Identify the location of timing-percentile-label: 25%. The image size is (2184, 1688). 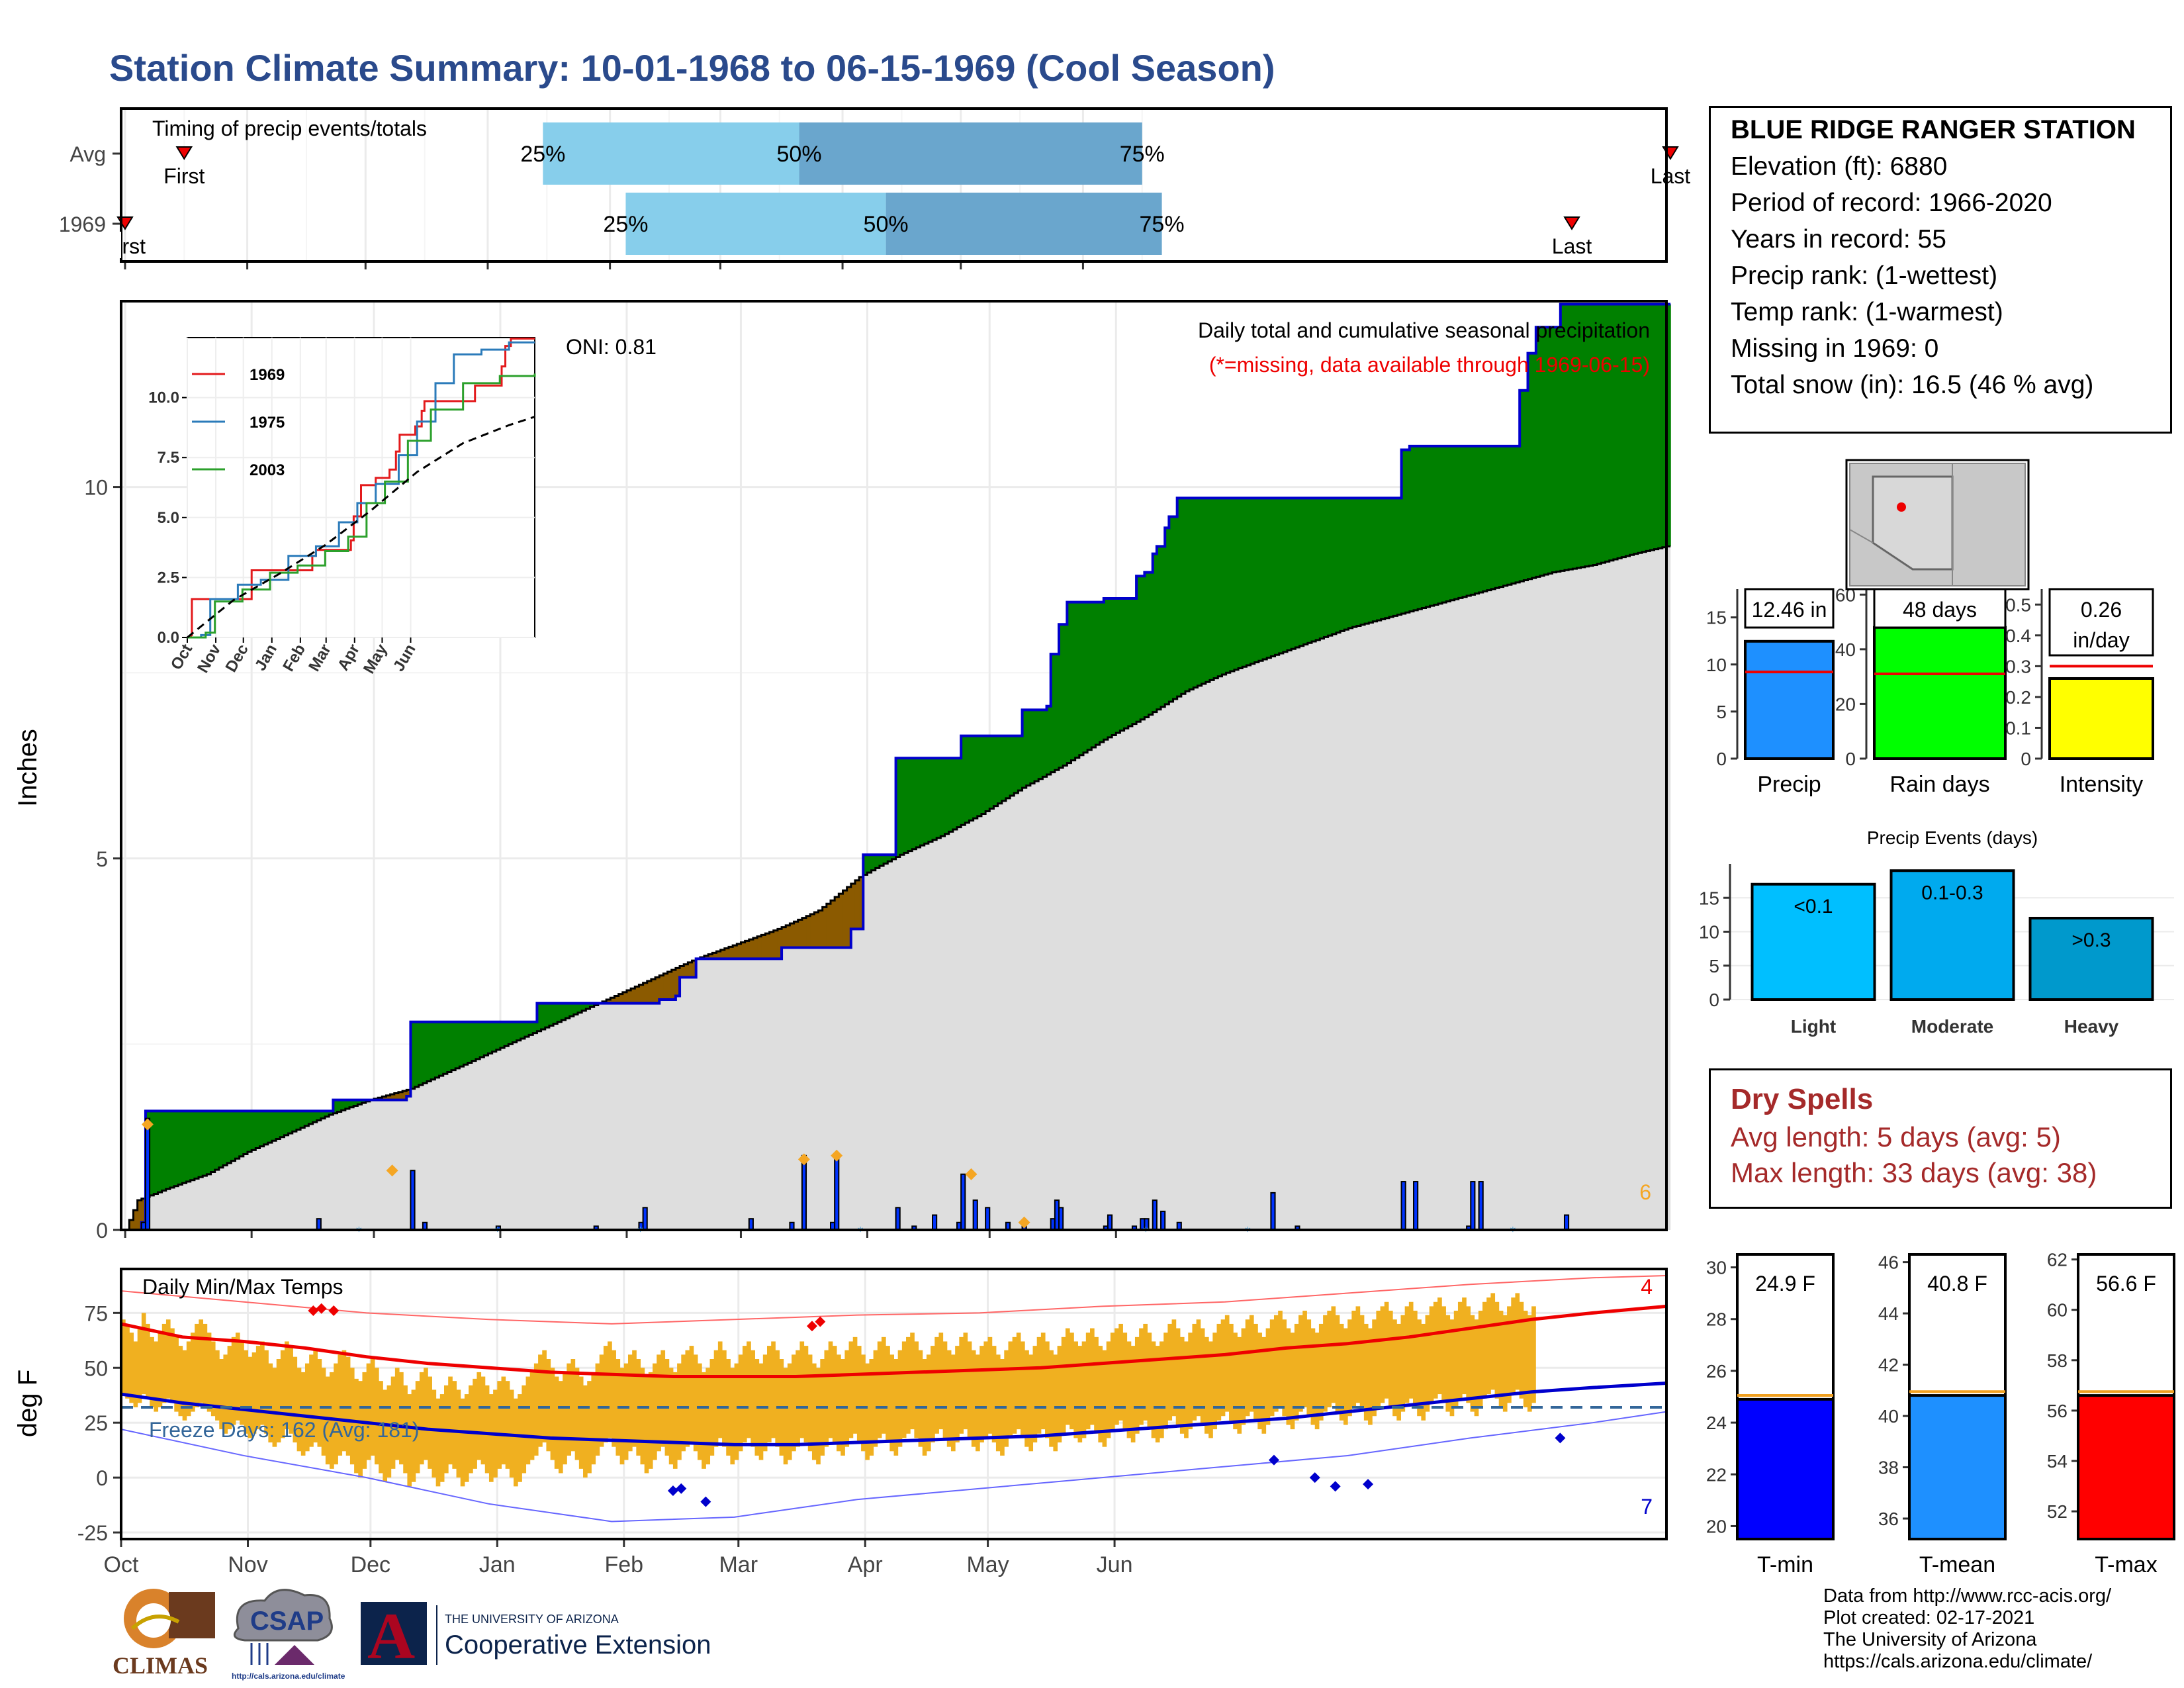
(542, 154).